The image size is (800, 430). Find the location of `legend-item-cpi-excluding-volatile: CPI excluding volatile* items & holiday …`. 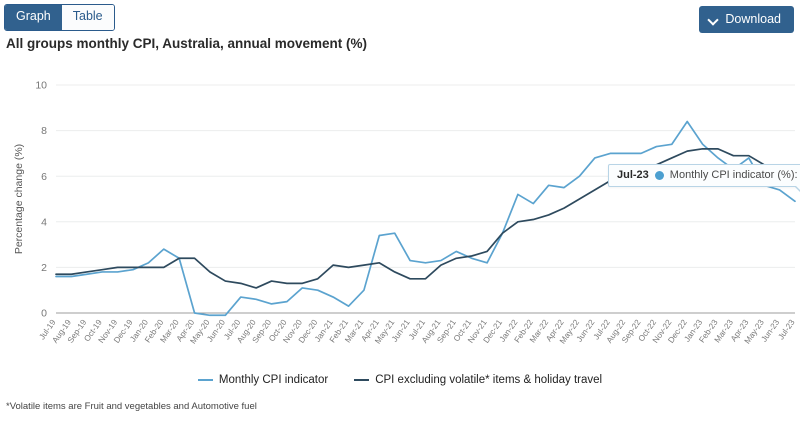

legend-item-cpi-excluding-volatile: CPI excluding volatile* items & holiday … is located at coordinates (478, 380).